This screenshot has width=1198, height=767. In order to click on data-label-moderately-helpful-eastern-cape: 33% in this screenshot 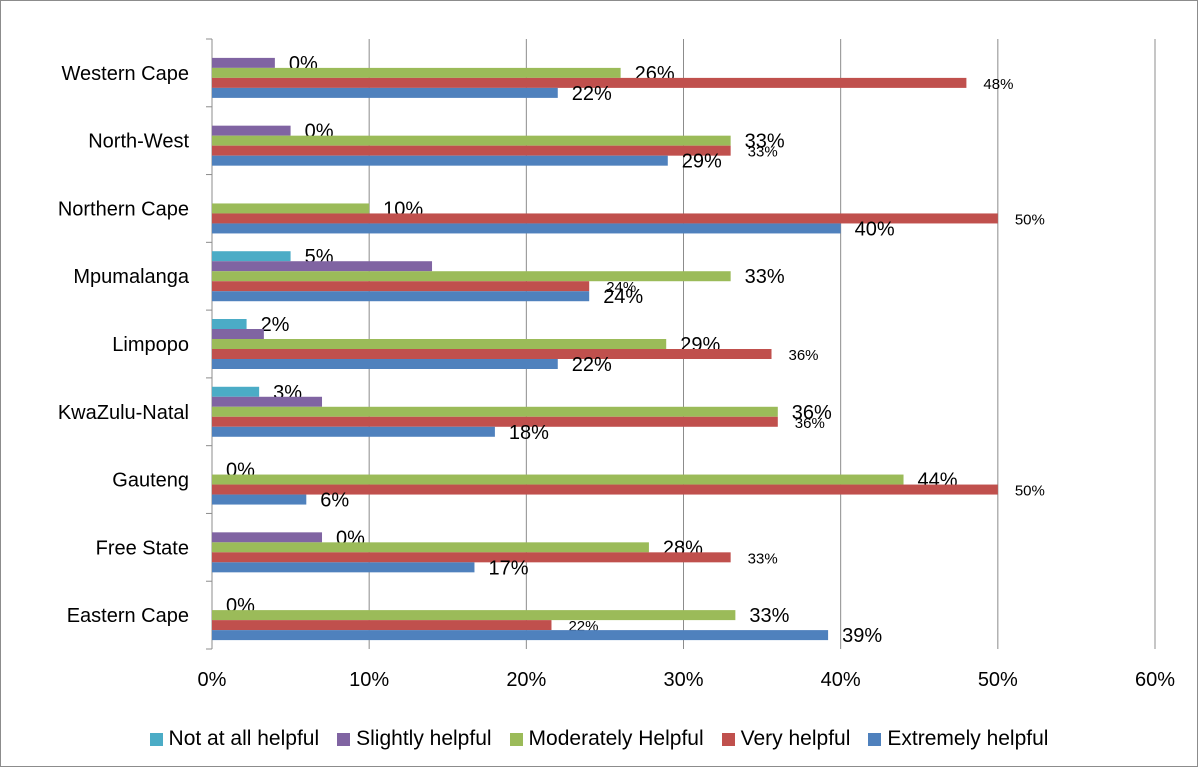, I will do `click(769, 616)`.